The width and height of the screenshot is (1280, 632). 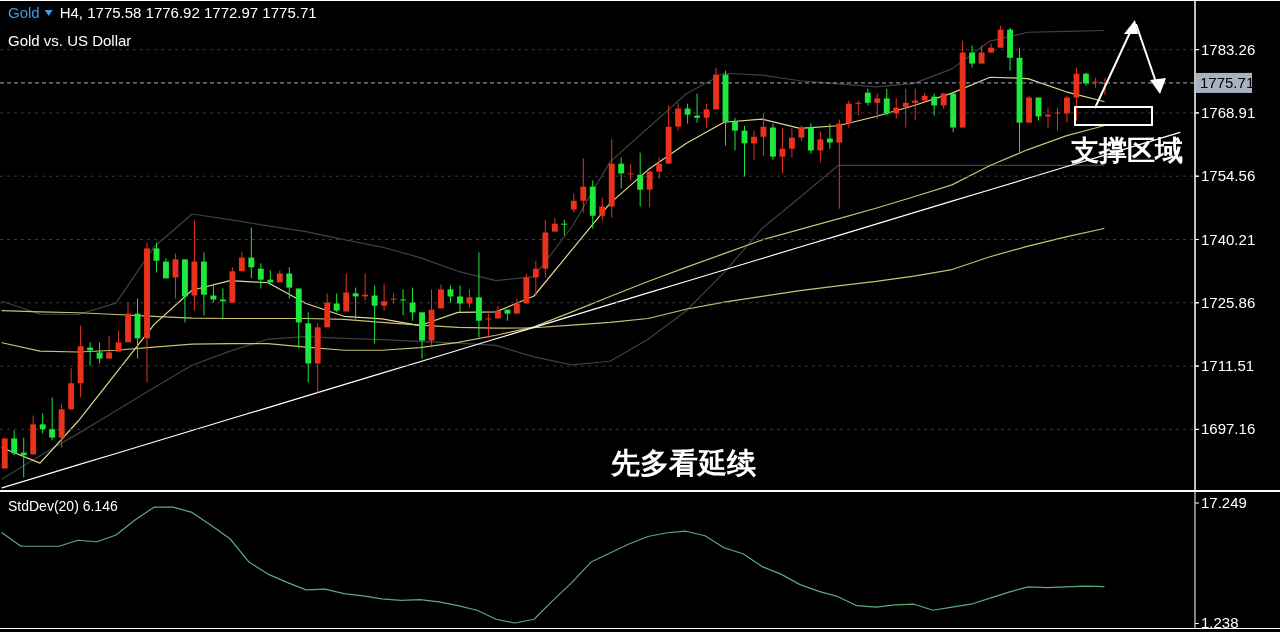 What do you see at coordinates (1228, 112) in the screenshot?
I see `y-tick-label: 1768.91` at bounding box center [1228, 112].